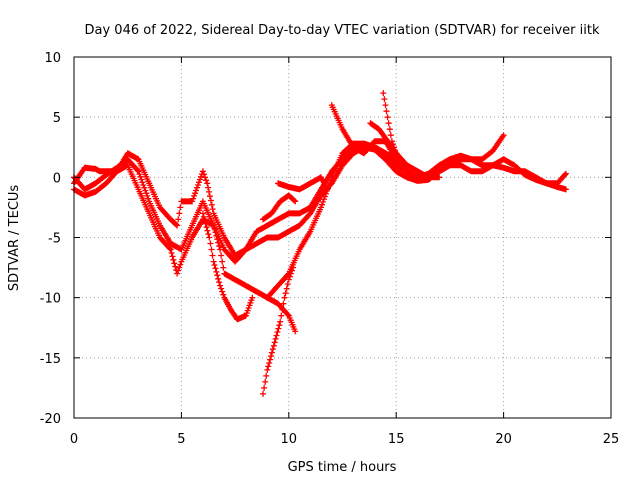 This screenshot has width=640, height=480. What do you see at coordinates (14, 238) in the screenshot?
I see `y-axis-label: SDTVAR / TECUs` at bounding box center [14, 238].